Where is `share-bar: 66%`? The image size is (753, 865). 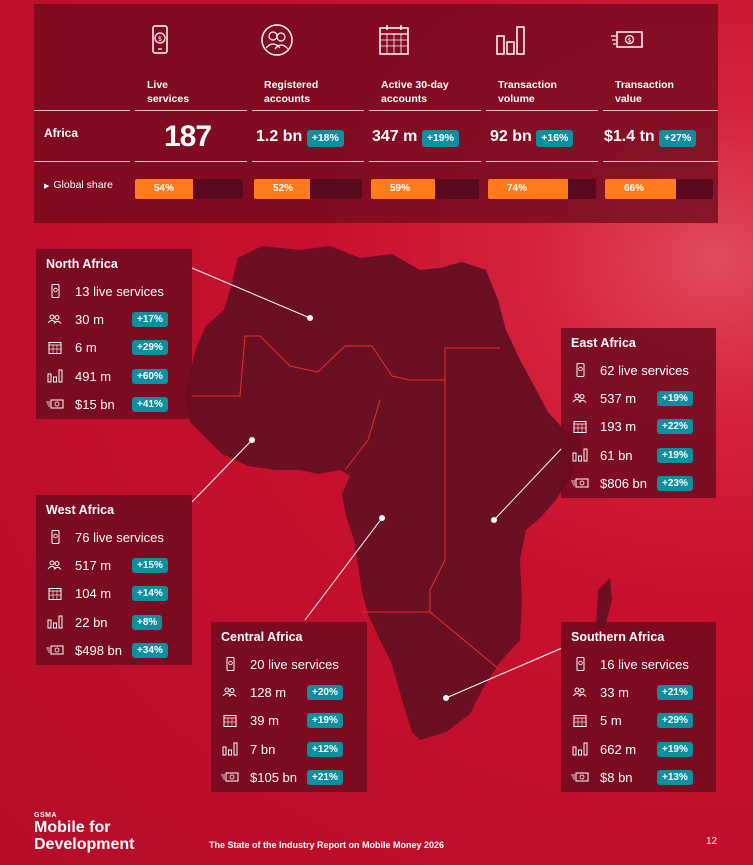 share-bar: 66% is located at coordinates (659, 189).